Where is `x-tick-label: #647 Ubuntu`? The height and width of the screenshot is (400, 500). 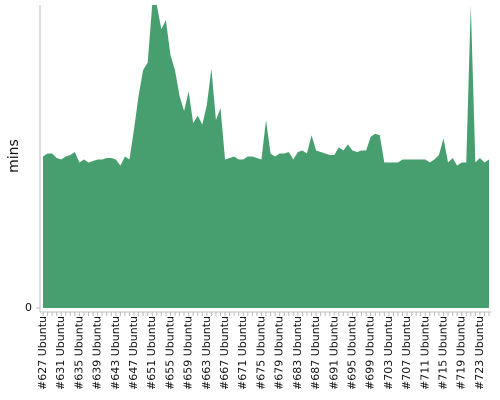 x-tick-label: #647 Ubuntu is located at coordinates (133, 353).